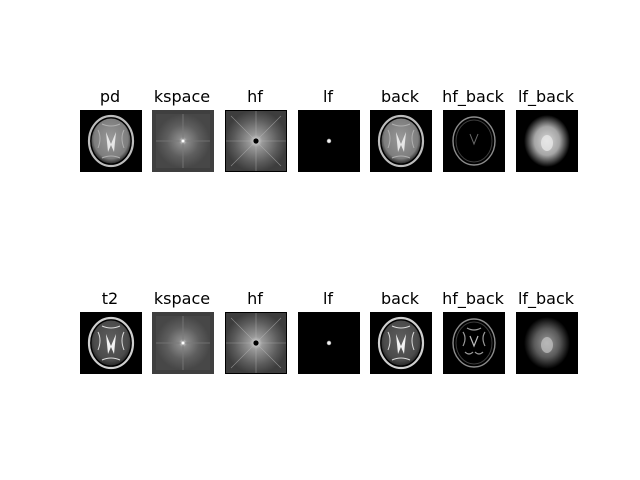  Describe the element at coordinates (110, 96) in the screenshot. I see `panel-title: pd` at that location.